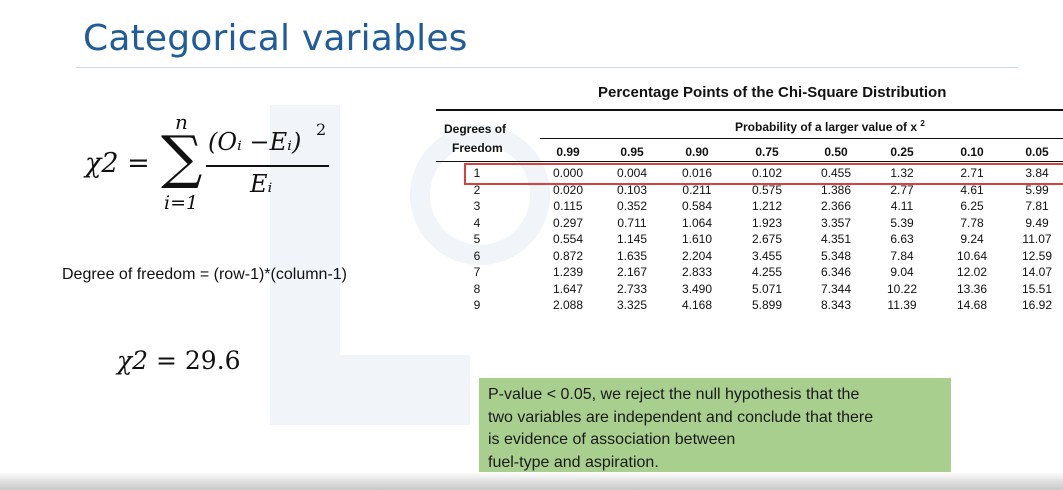 This screenshot has width=1063, height=490. I want to click on degree-of-freedom-text: Degree of freedom = (row-1)*(column-1), so click(204, 274).